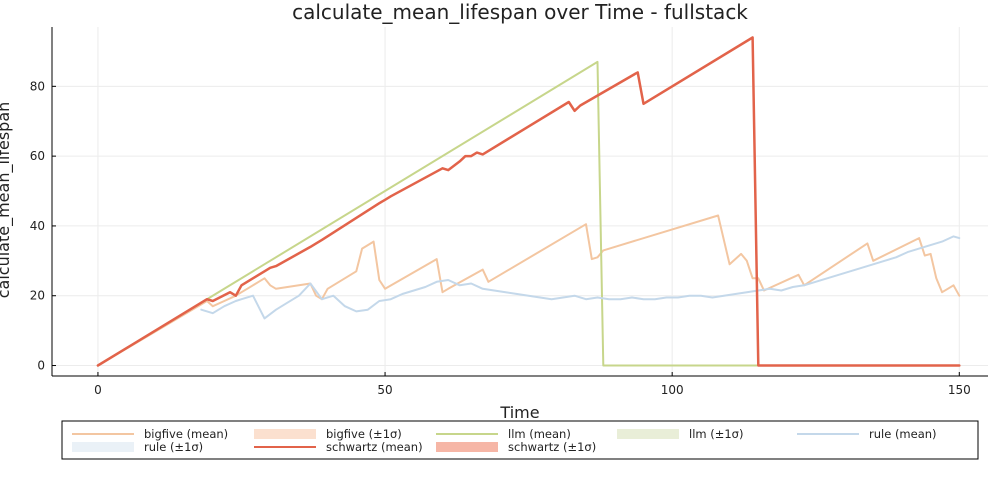 Image resolution: width=1000 pixels, height=500 pixels. I want to click on x-tick-label: 100, so click(672, 390).